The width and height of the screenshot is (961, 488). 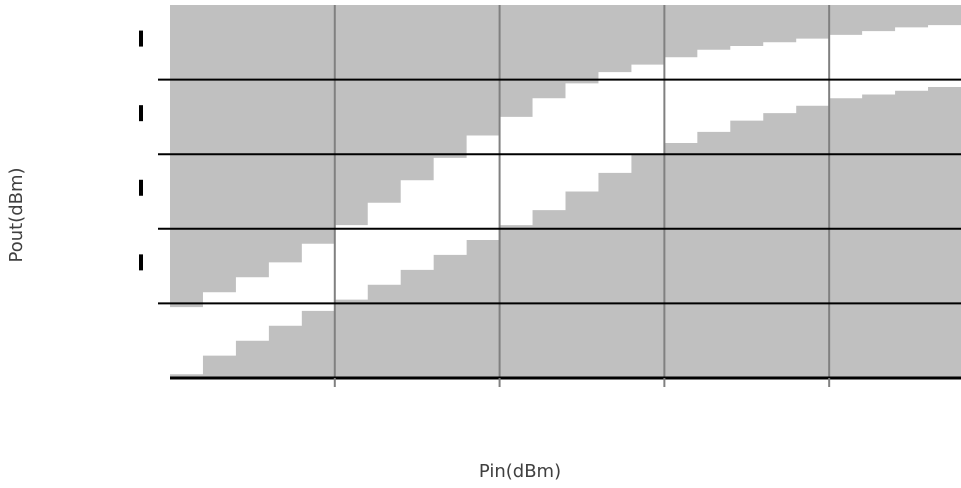 I want to click on y-axis-title: Pout(dBm), so click(x=16, y=214).